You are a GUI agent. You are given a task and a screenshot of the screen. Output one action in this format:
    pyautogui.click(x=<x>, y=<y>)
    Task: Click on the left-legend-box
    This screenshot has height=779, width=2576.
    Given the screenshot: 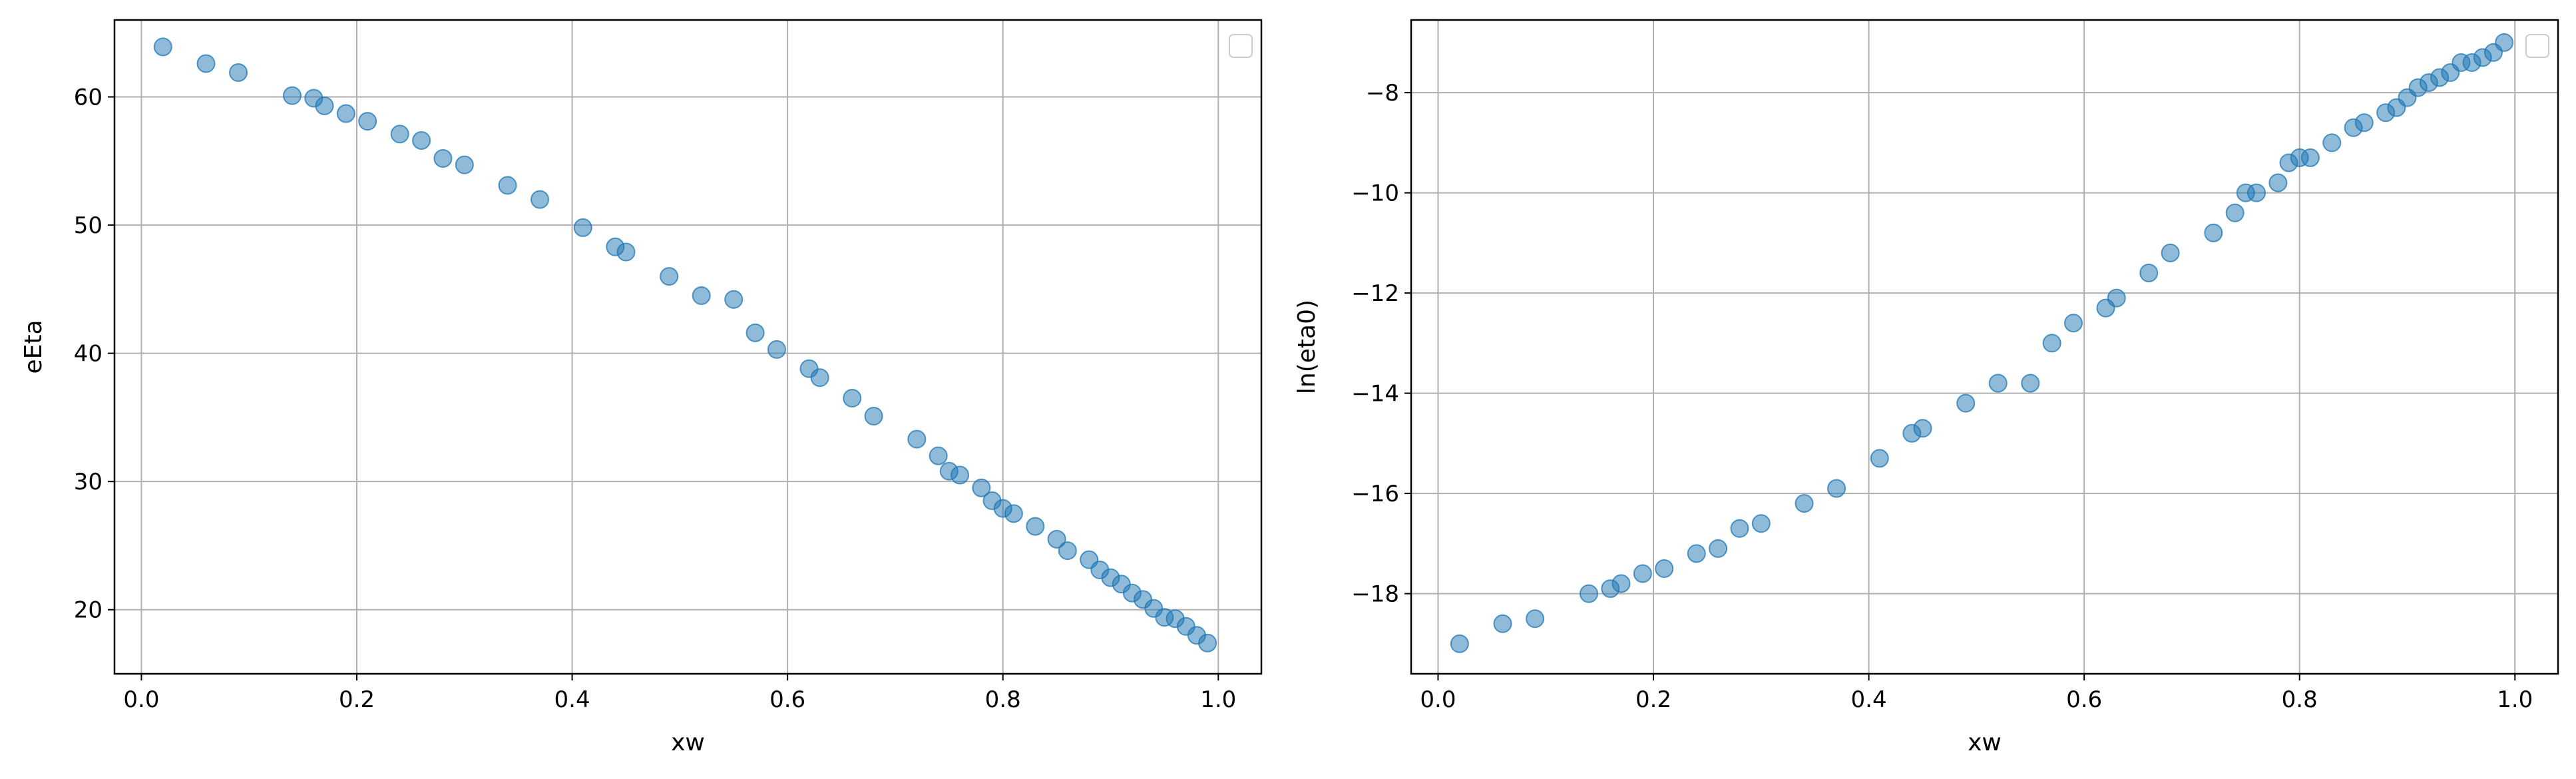 What is the action you would take?
    pyautogui.click(x=1241, y=46)
    